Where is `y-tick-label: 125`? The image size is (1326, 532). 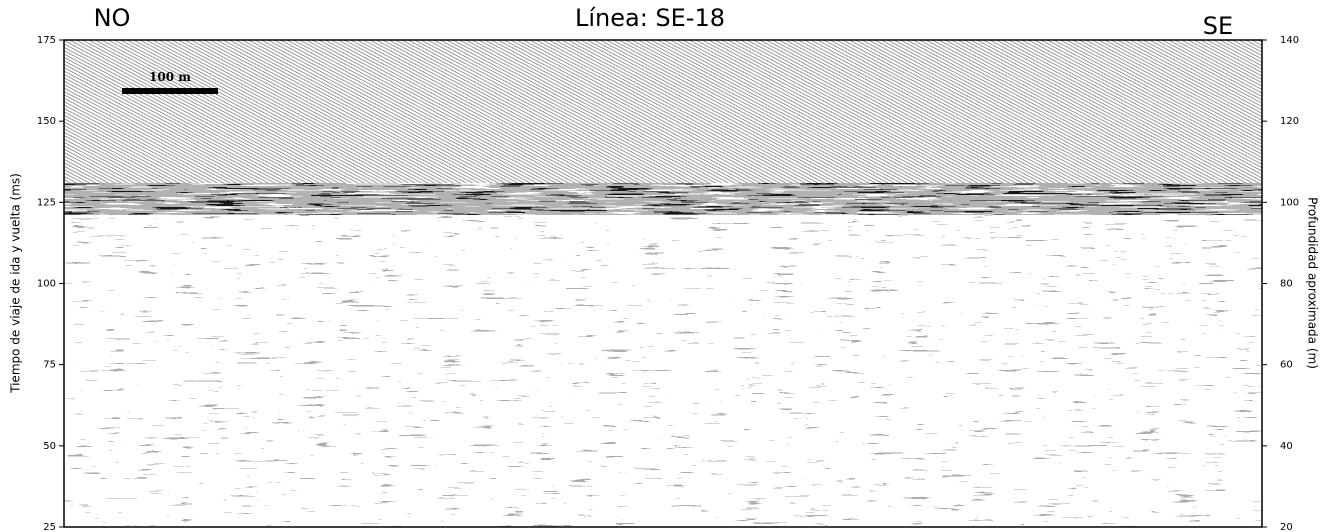 y-tick-label: 125 is located at coordinates (46, 202).